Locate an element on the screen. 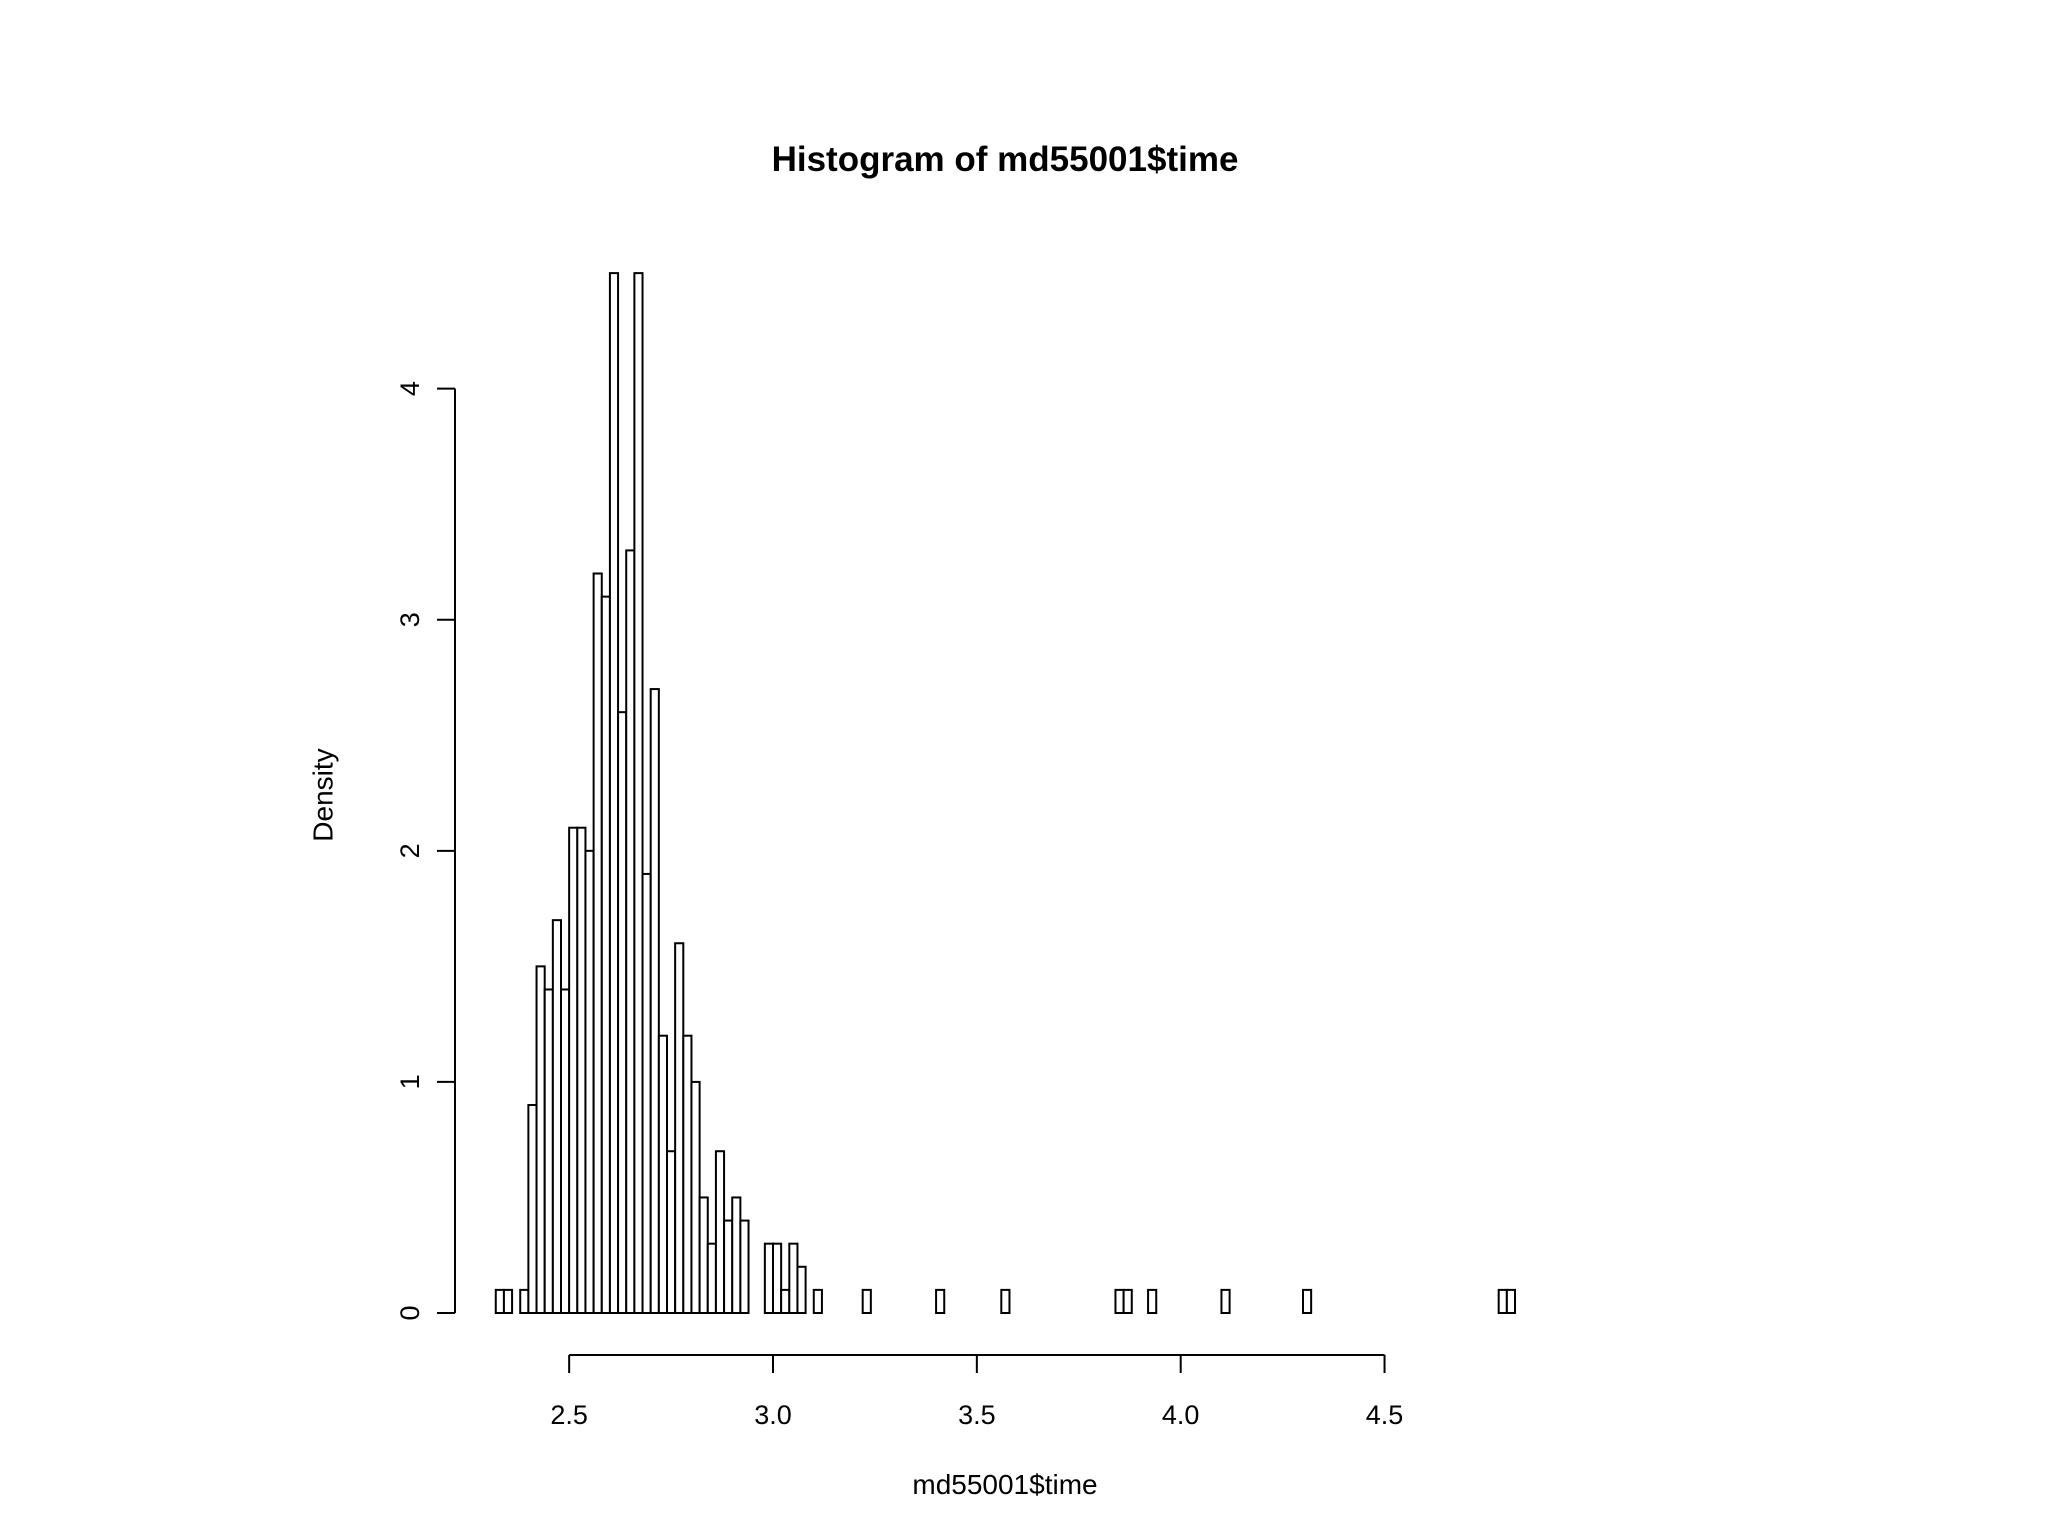  y-tick-label: 1 is located at coordinates (410, 1081).